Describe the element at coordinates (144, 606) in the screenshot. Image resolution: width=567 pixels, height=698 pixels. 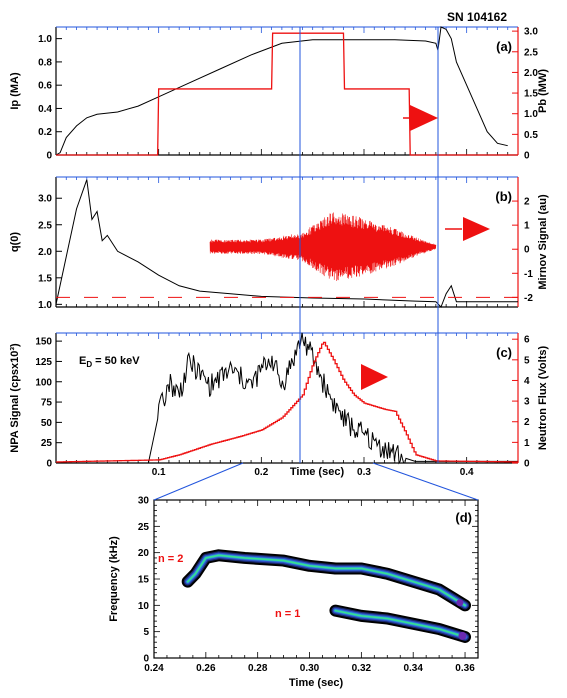
I see `y-tick-label-d: 10` at that location.